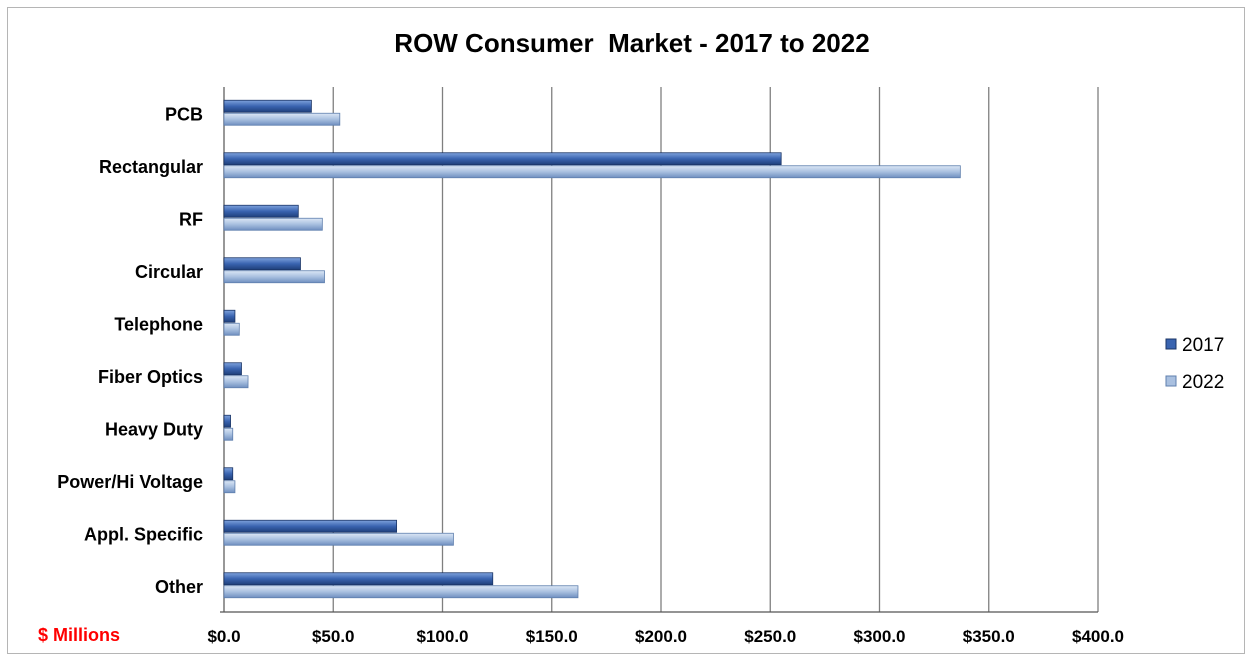  What do you see at coordinates (150, 377) in the screenshot?
I see `category-label: Fiber Optics` at bounding box center [150, 377].